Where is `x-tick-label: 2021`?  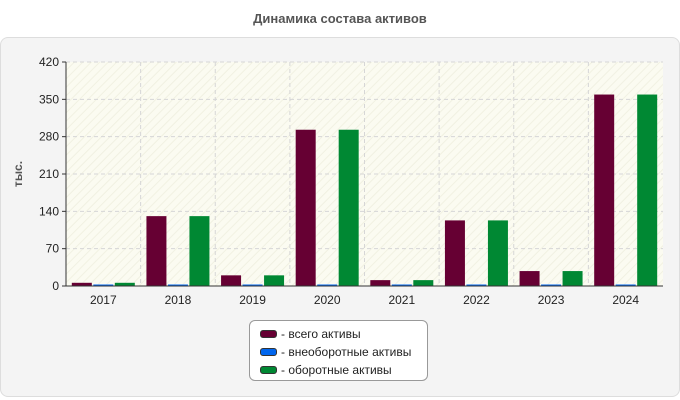 x-tick-label: 2021 is located at coordinates (401, 300).